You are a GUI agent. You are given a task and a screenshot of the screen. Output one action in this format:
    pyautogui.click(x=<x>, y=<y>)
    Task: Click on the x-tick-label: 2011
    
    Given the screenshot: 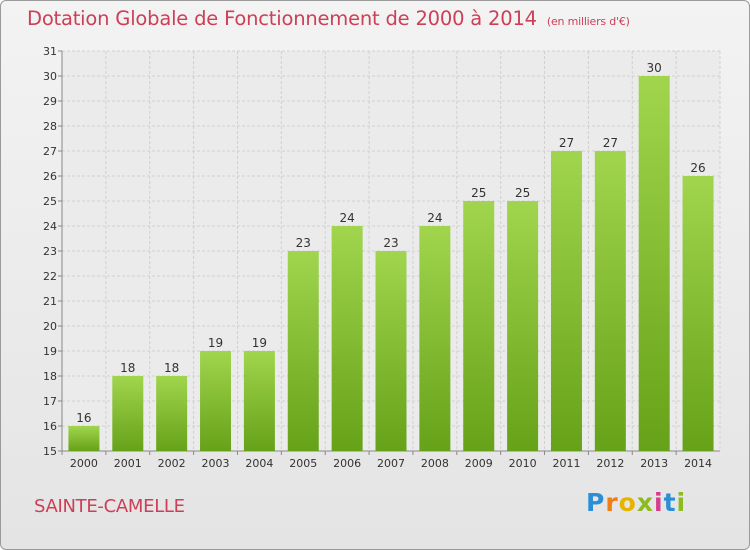 What is the action you would take?
    pyautogui.click(x=566, y=463)
    